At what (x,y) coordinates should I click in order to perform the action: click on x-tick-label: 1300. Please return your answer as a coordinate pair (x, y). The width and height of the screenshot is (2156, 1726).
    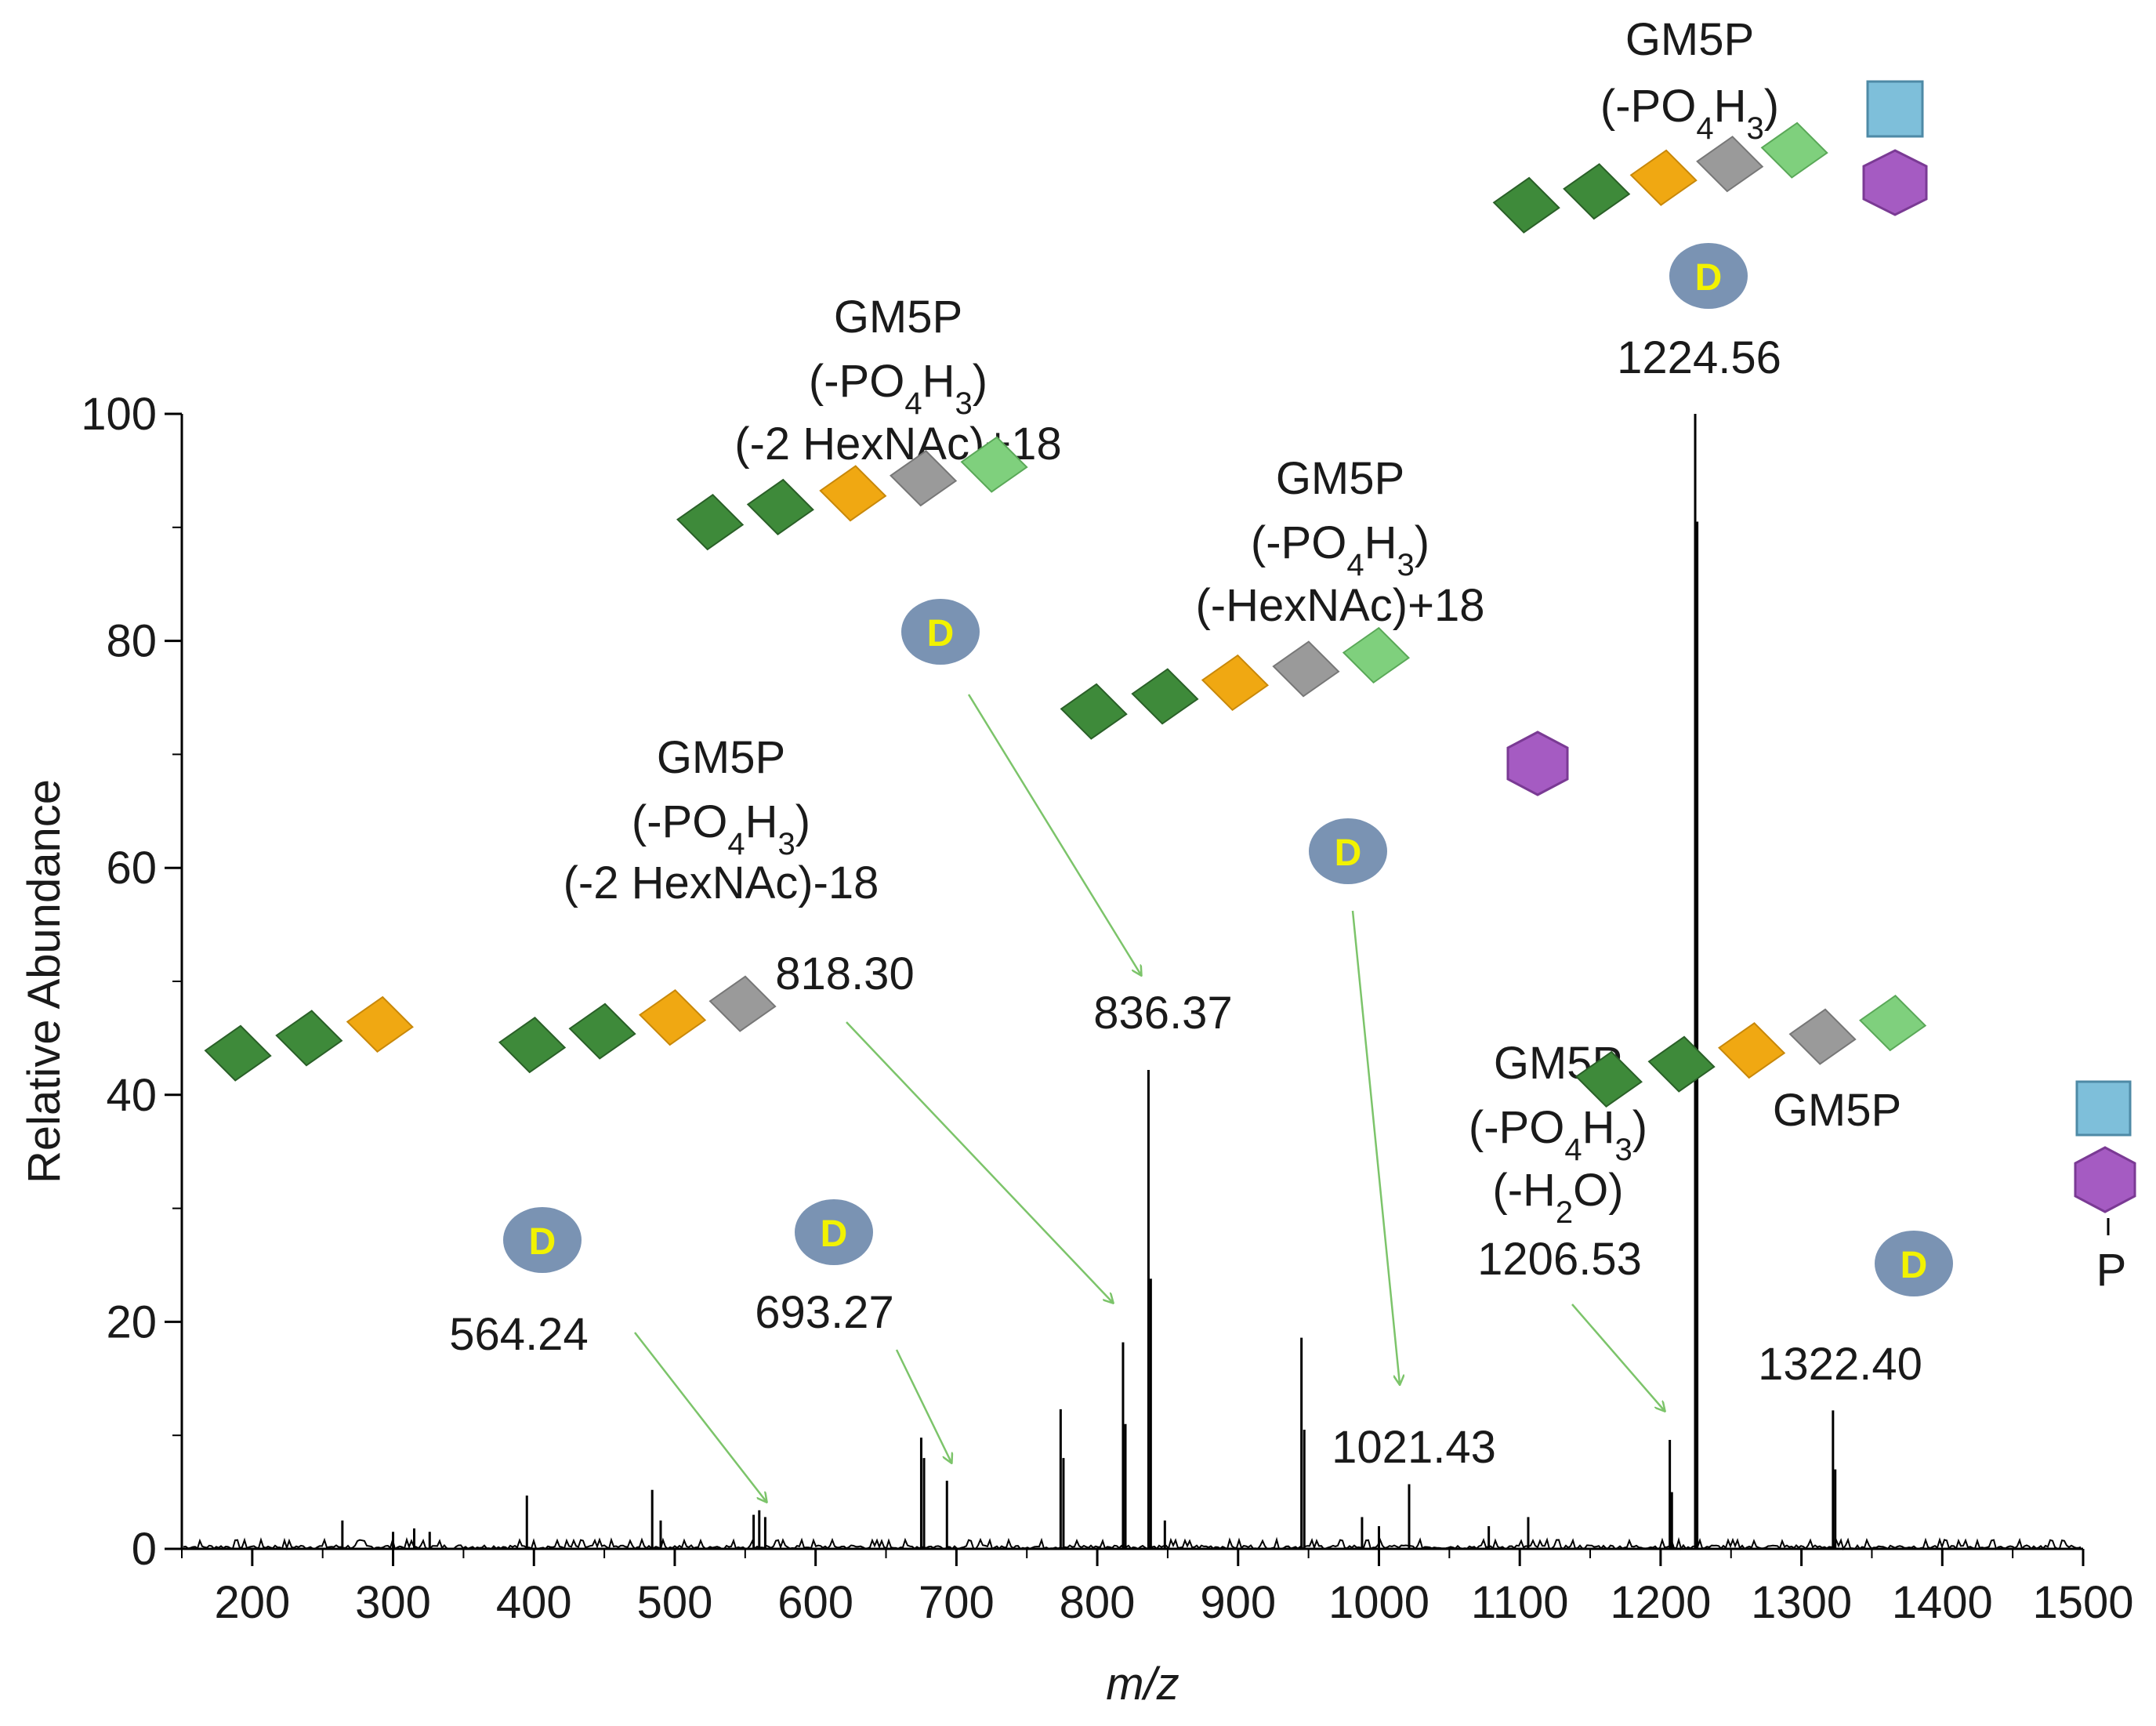
    Looking at the image, I should click on (1801, 1602).